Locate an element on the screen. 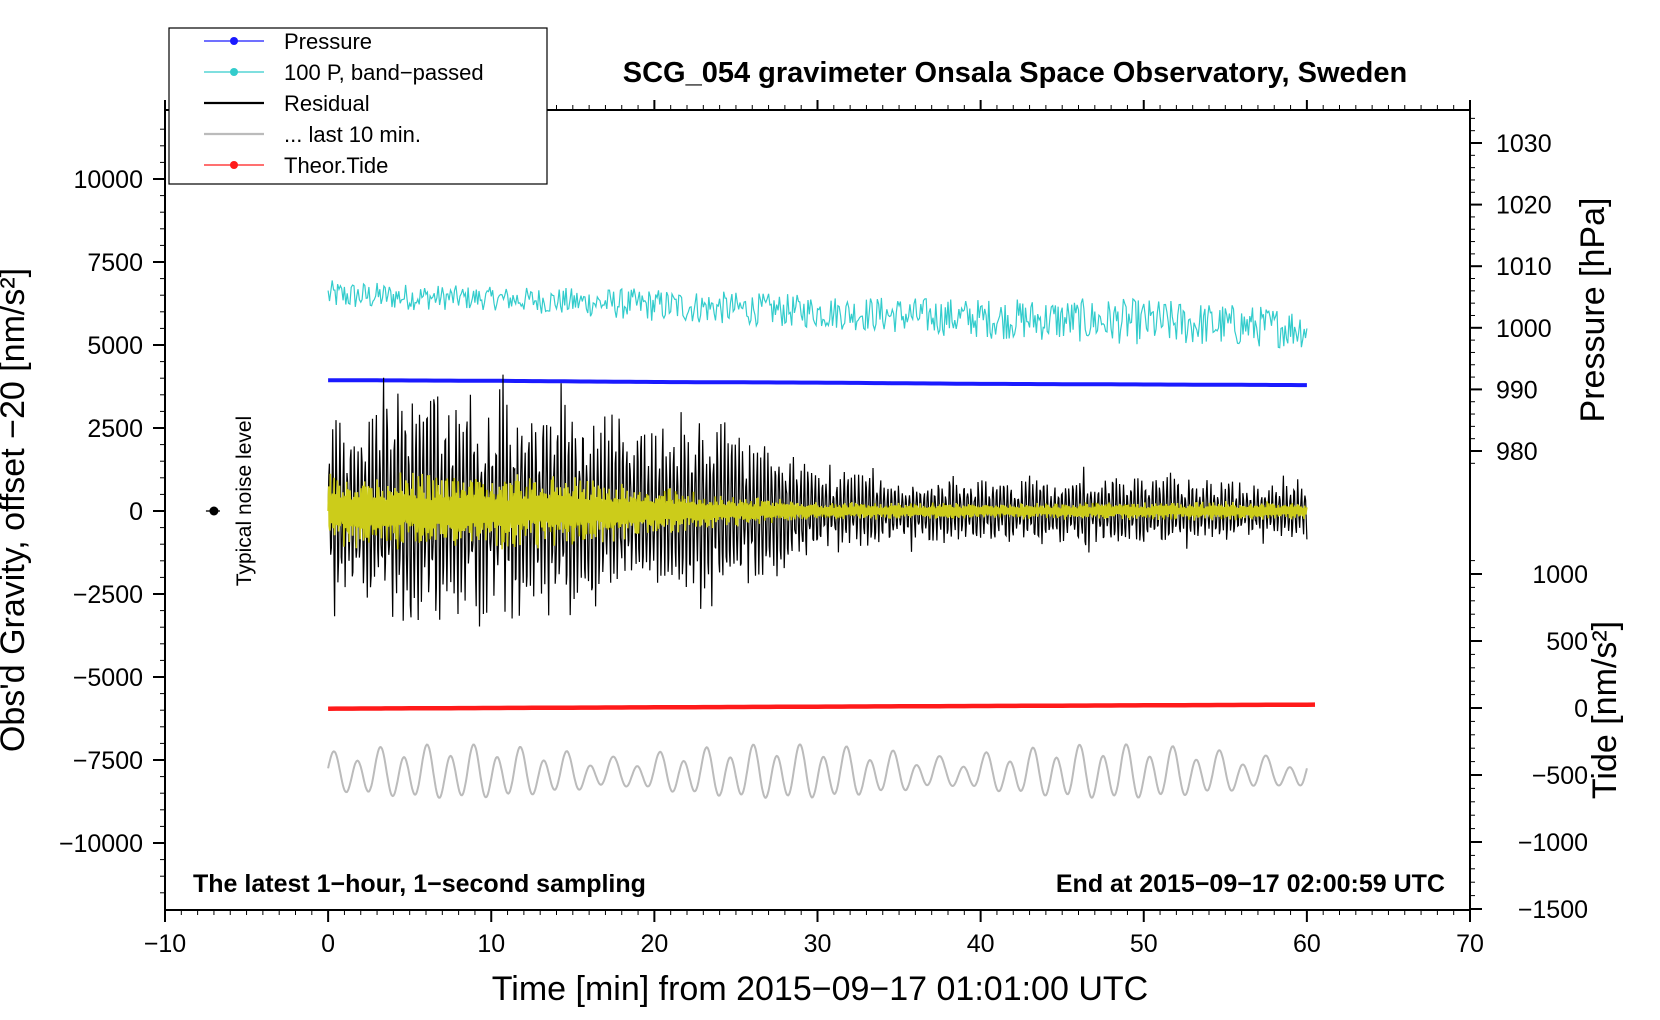  y-left-tick-label: 5000 is located at coordinates (115, 346).